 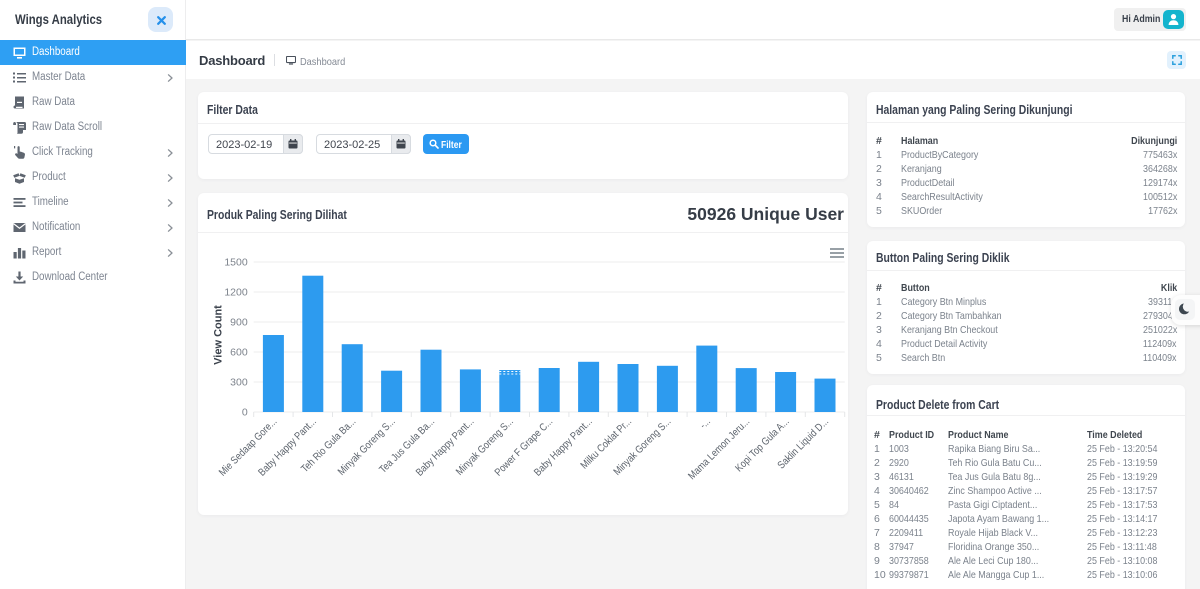 What do you see at coordinates (239, 353) in the screenshot?
I see `svg-text: 600` at bounding box center [239, 353].